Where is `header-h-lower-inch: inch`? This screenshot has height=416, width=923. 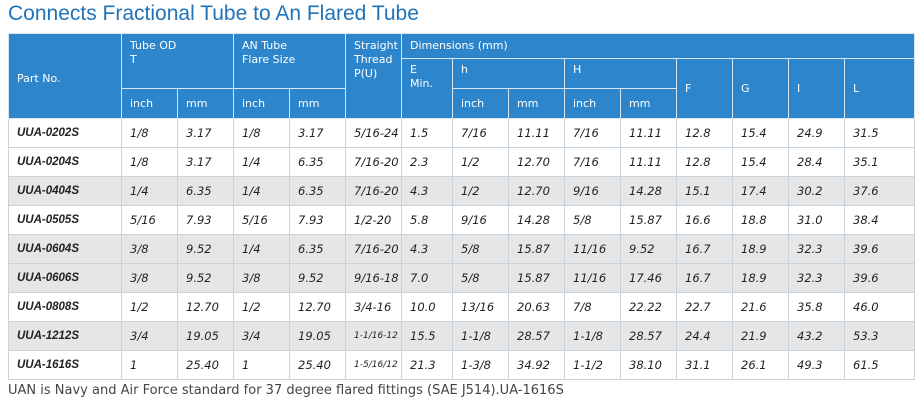
header-h-lower-inch: inch is located at coordinates (480, 103).